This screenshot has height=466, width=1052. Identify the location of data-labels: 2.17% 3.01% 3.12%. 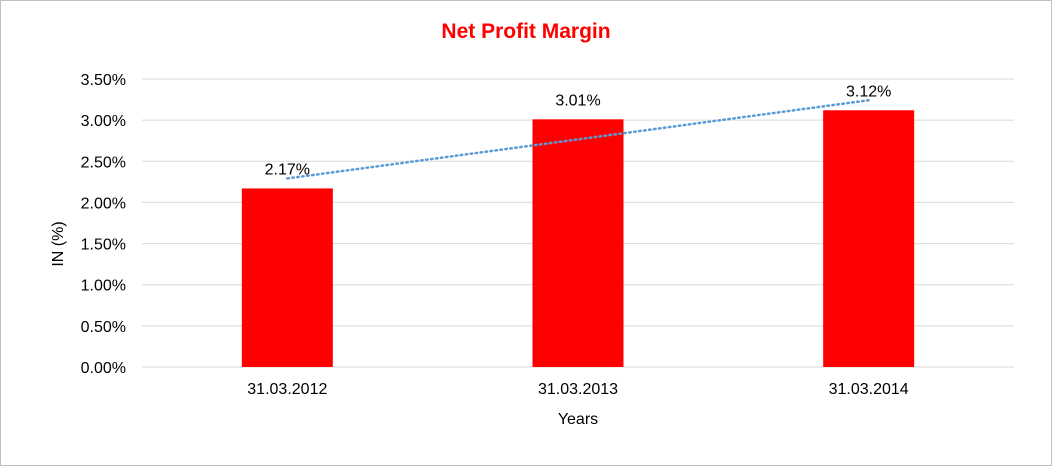
(578, 130).